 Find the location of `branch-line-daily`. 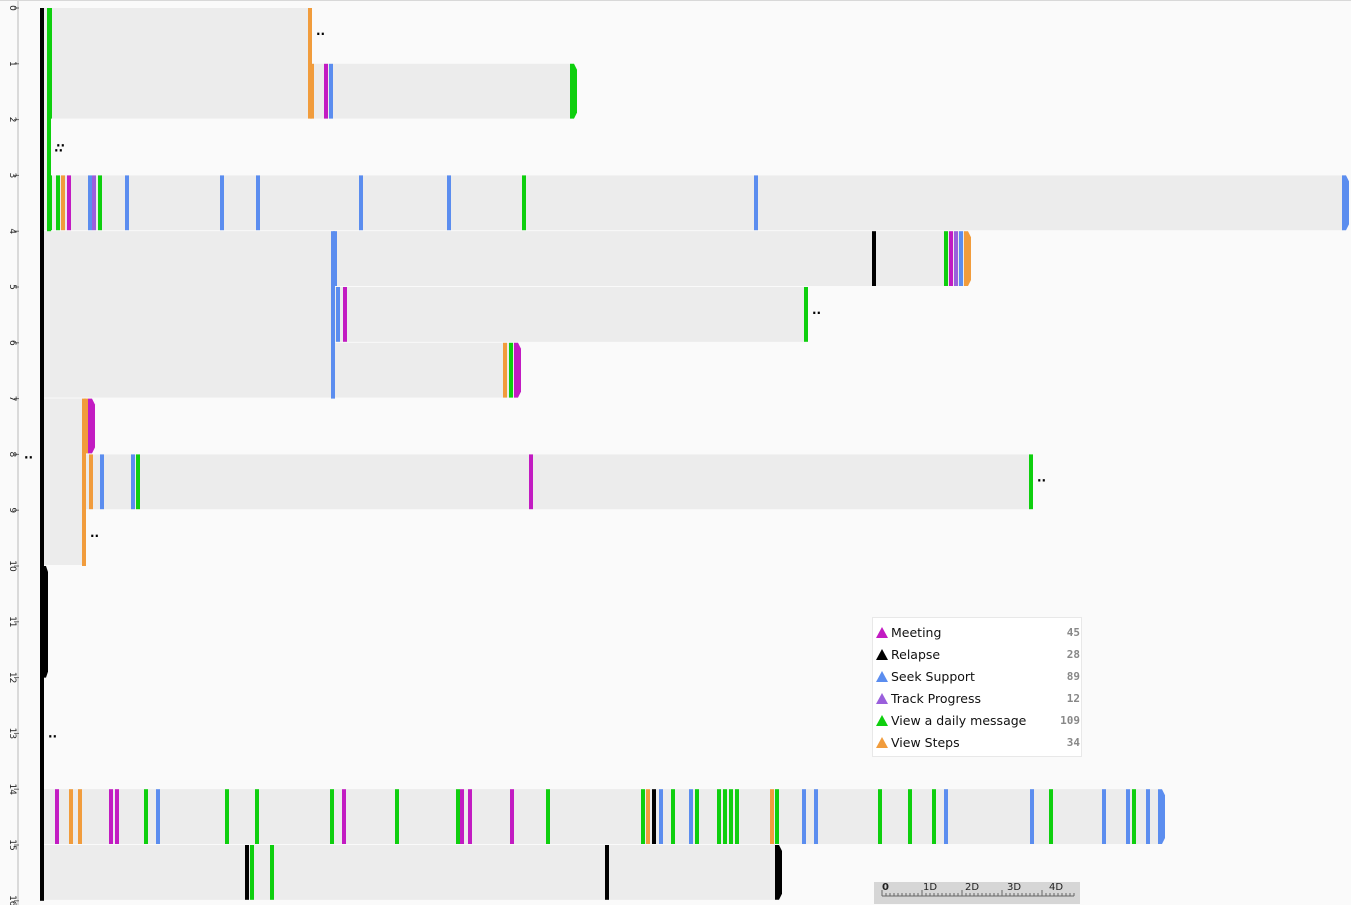

branch-line-daily is located at coordinates (49, 120).